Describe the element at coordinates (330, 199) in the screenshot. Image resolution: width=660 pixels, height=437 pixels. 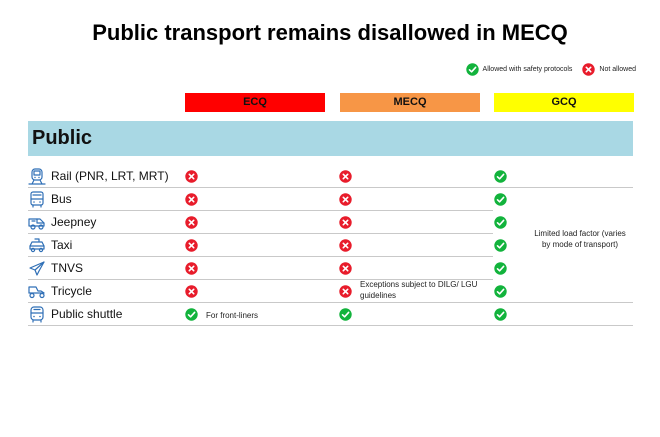
I see `table-row: Bus` at that location.